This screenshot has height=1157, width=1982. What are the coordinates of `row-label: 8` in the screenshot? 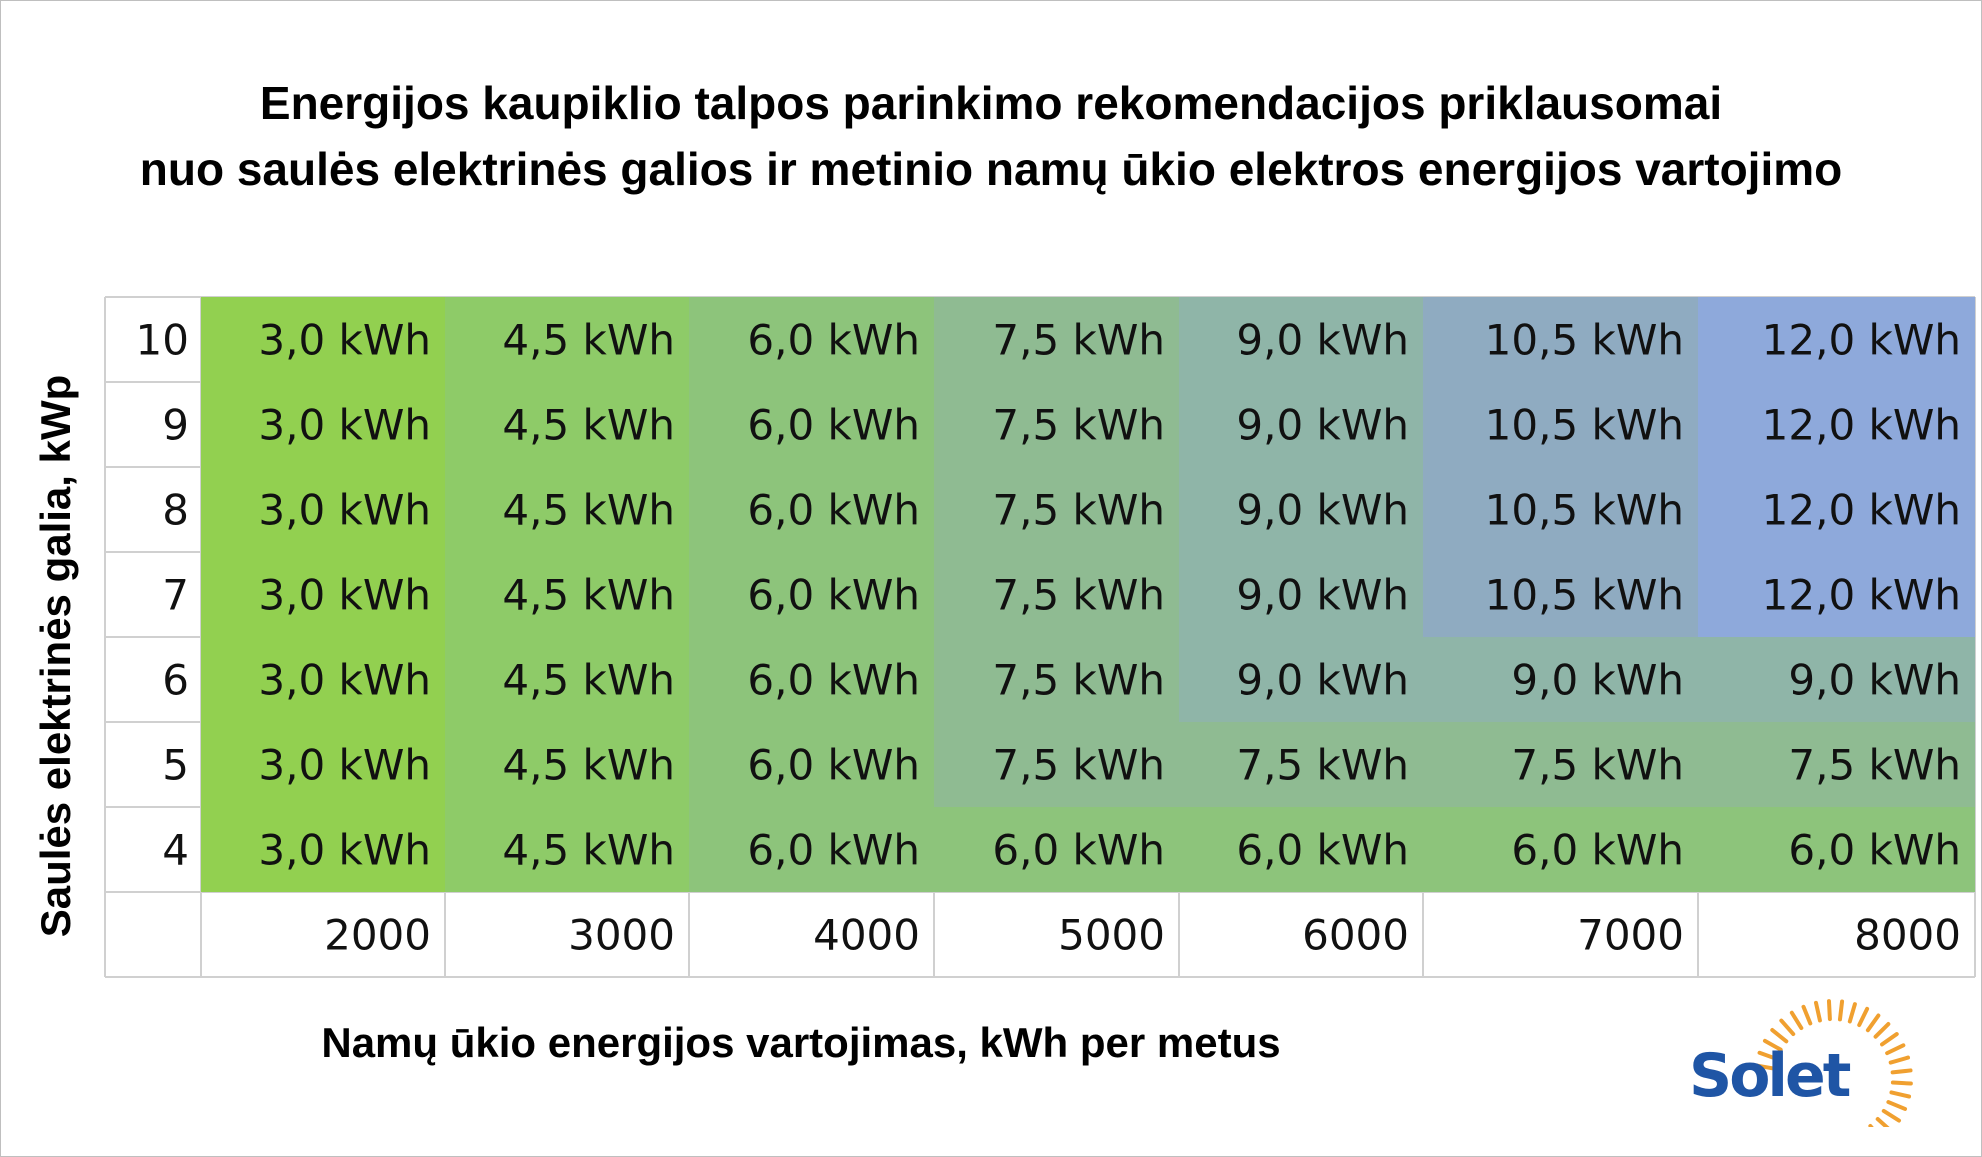 It's located at (175, 510).